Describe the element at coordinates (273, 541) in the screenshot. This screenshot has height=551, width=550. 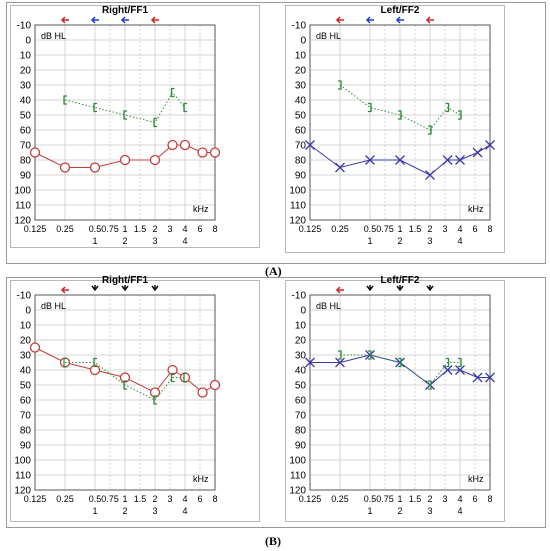
I see `figure-label-b: (B)` at that location.